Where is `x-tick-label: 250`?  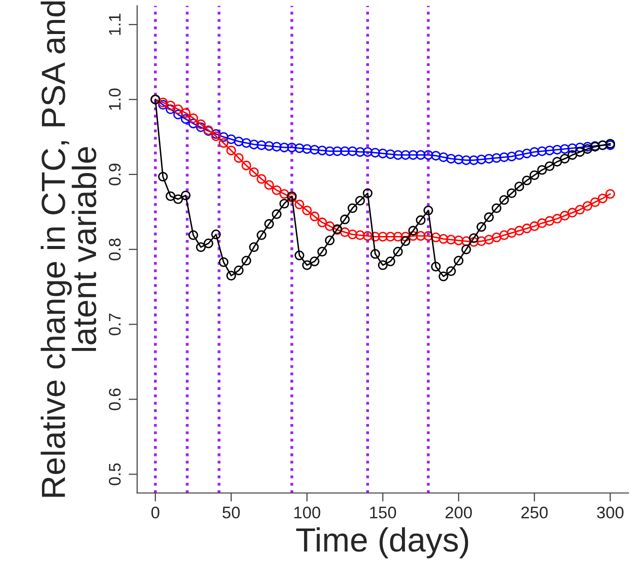
x-tick-label: 250 is located at coordinates (534, 512).